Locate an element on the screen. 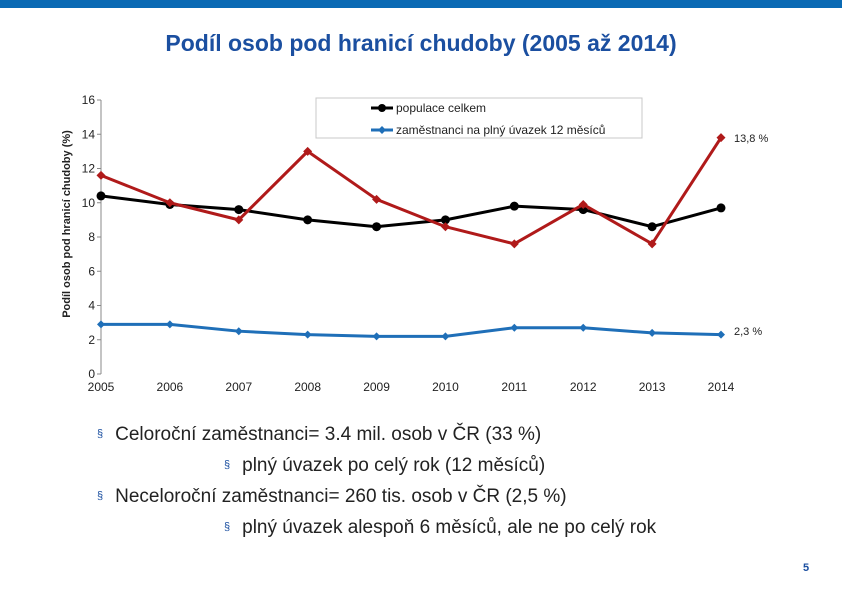 The image size is (842, 595). y-tick-label: 4 is located at coordinates (91, 306).